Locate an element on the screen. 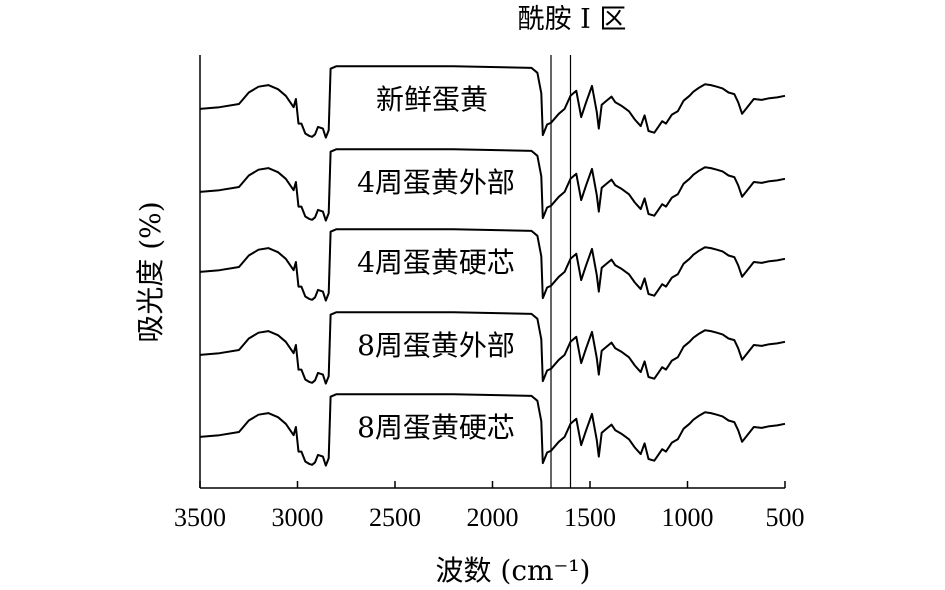 This screenshot has height=590, width=945. amide-band-annotation: 酰胺 I 区 is located at coordinates (572, 19).